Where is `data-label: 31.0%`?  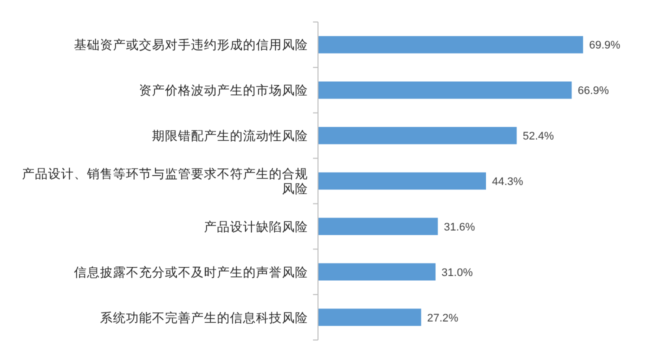 data-label: 31.0% is located at coordinates (457, 272).